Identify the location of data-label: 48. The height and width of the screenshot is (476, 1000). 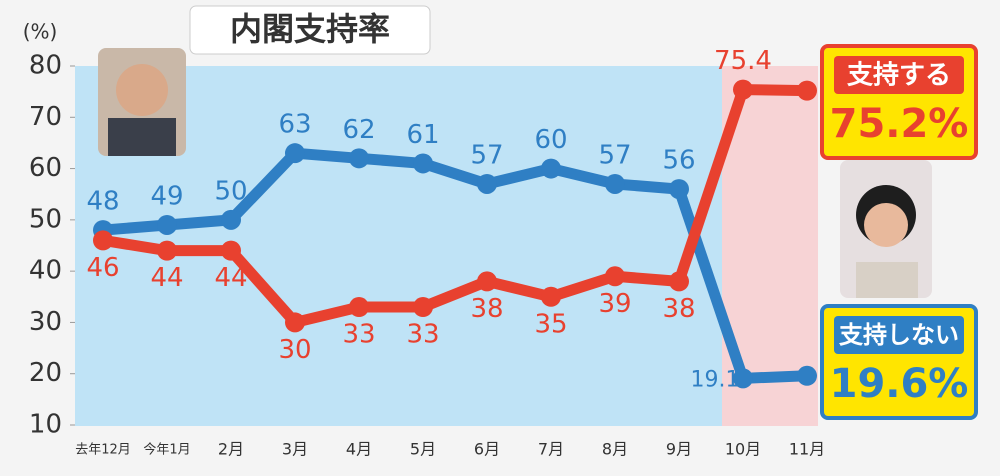
(102, 202).